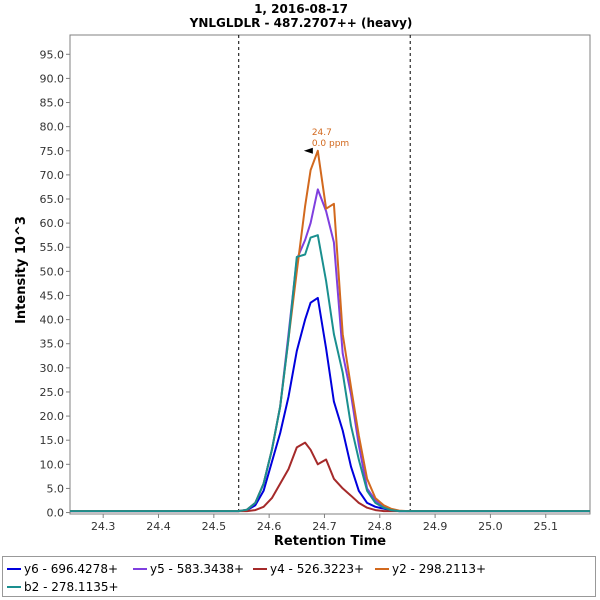  What do you see at coordinates (197, 569) in the screenshot?
I see `legend-label: y5 - 583.3438+` at bounding box center [197, 569].